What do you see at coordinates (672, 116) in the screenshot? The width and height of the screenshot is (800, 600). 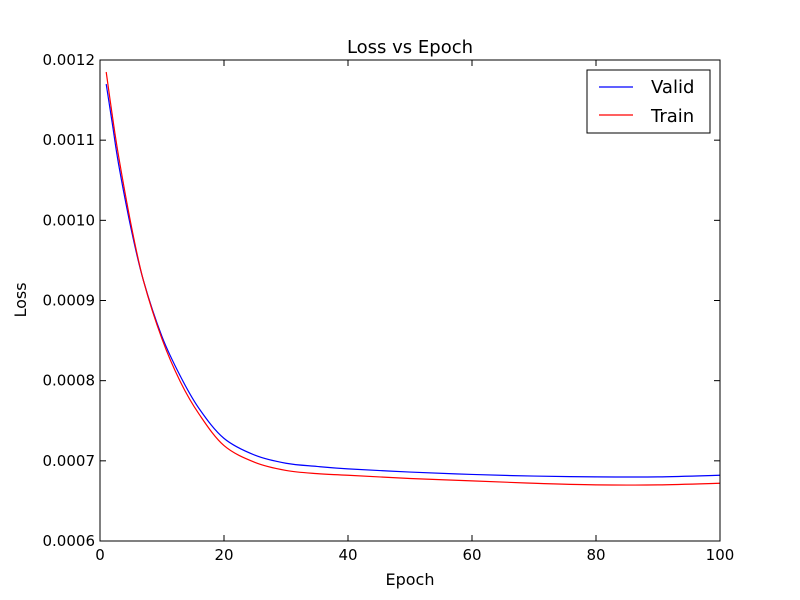 I see `legend-label-train: Train` at bounding box center [672, 116].